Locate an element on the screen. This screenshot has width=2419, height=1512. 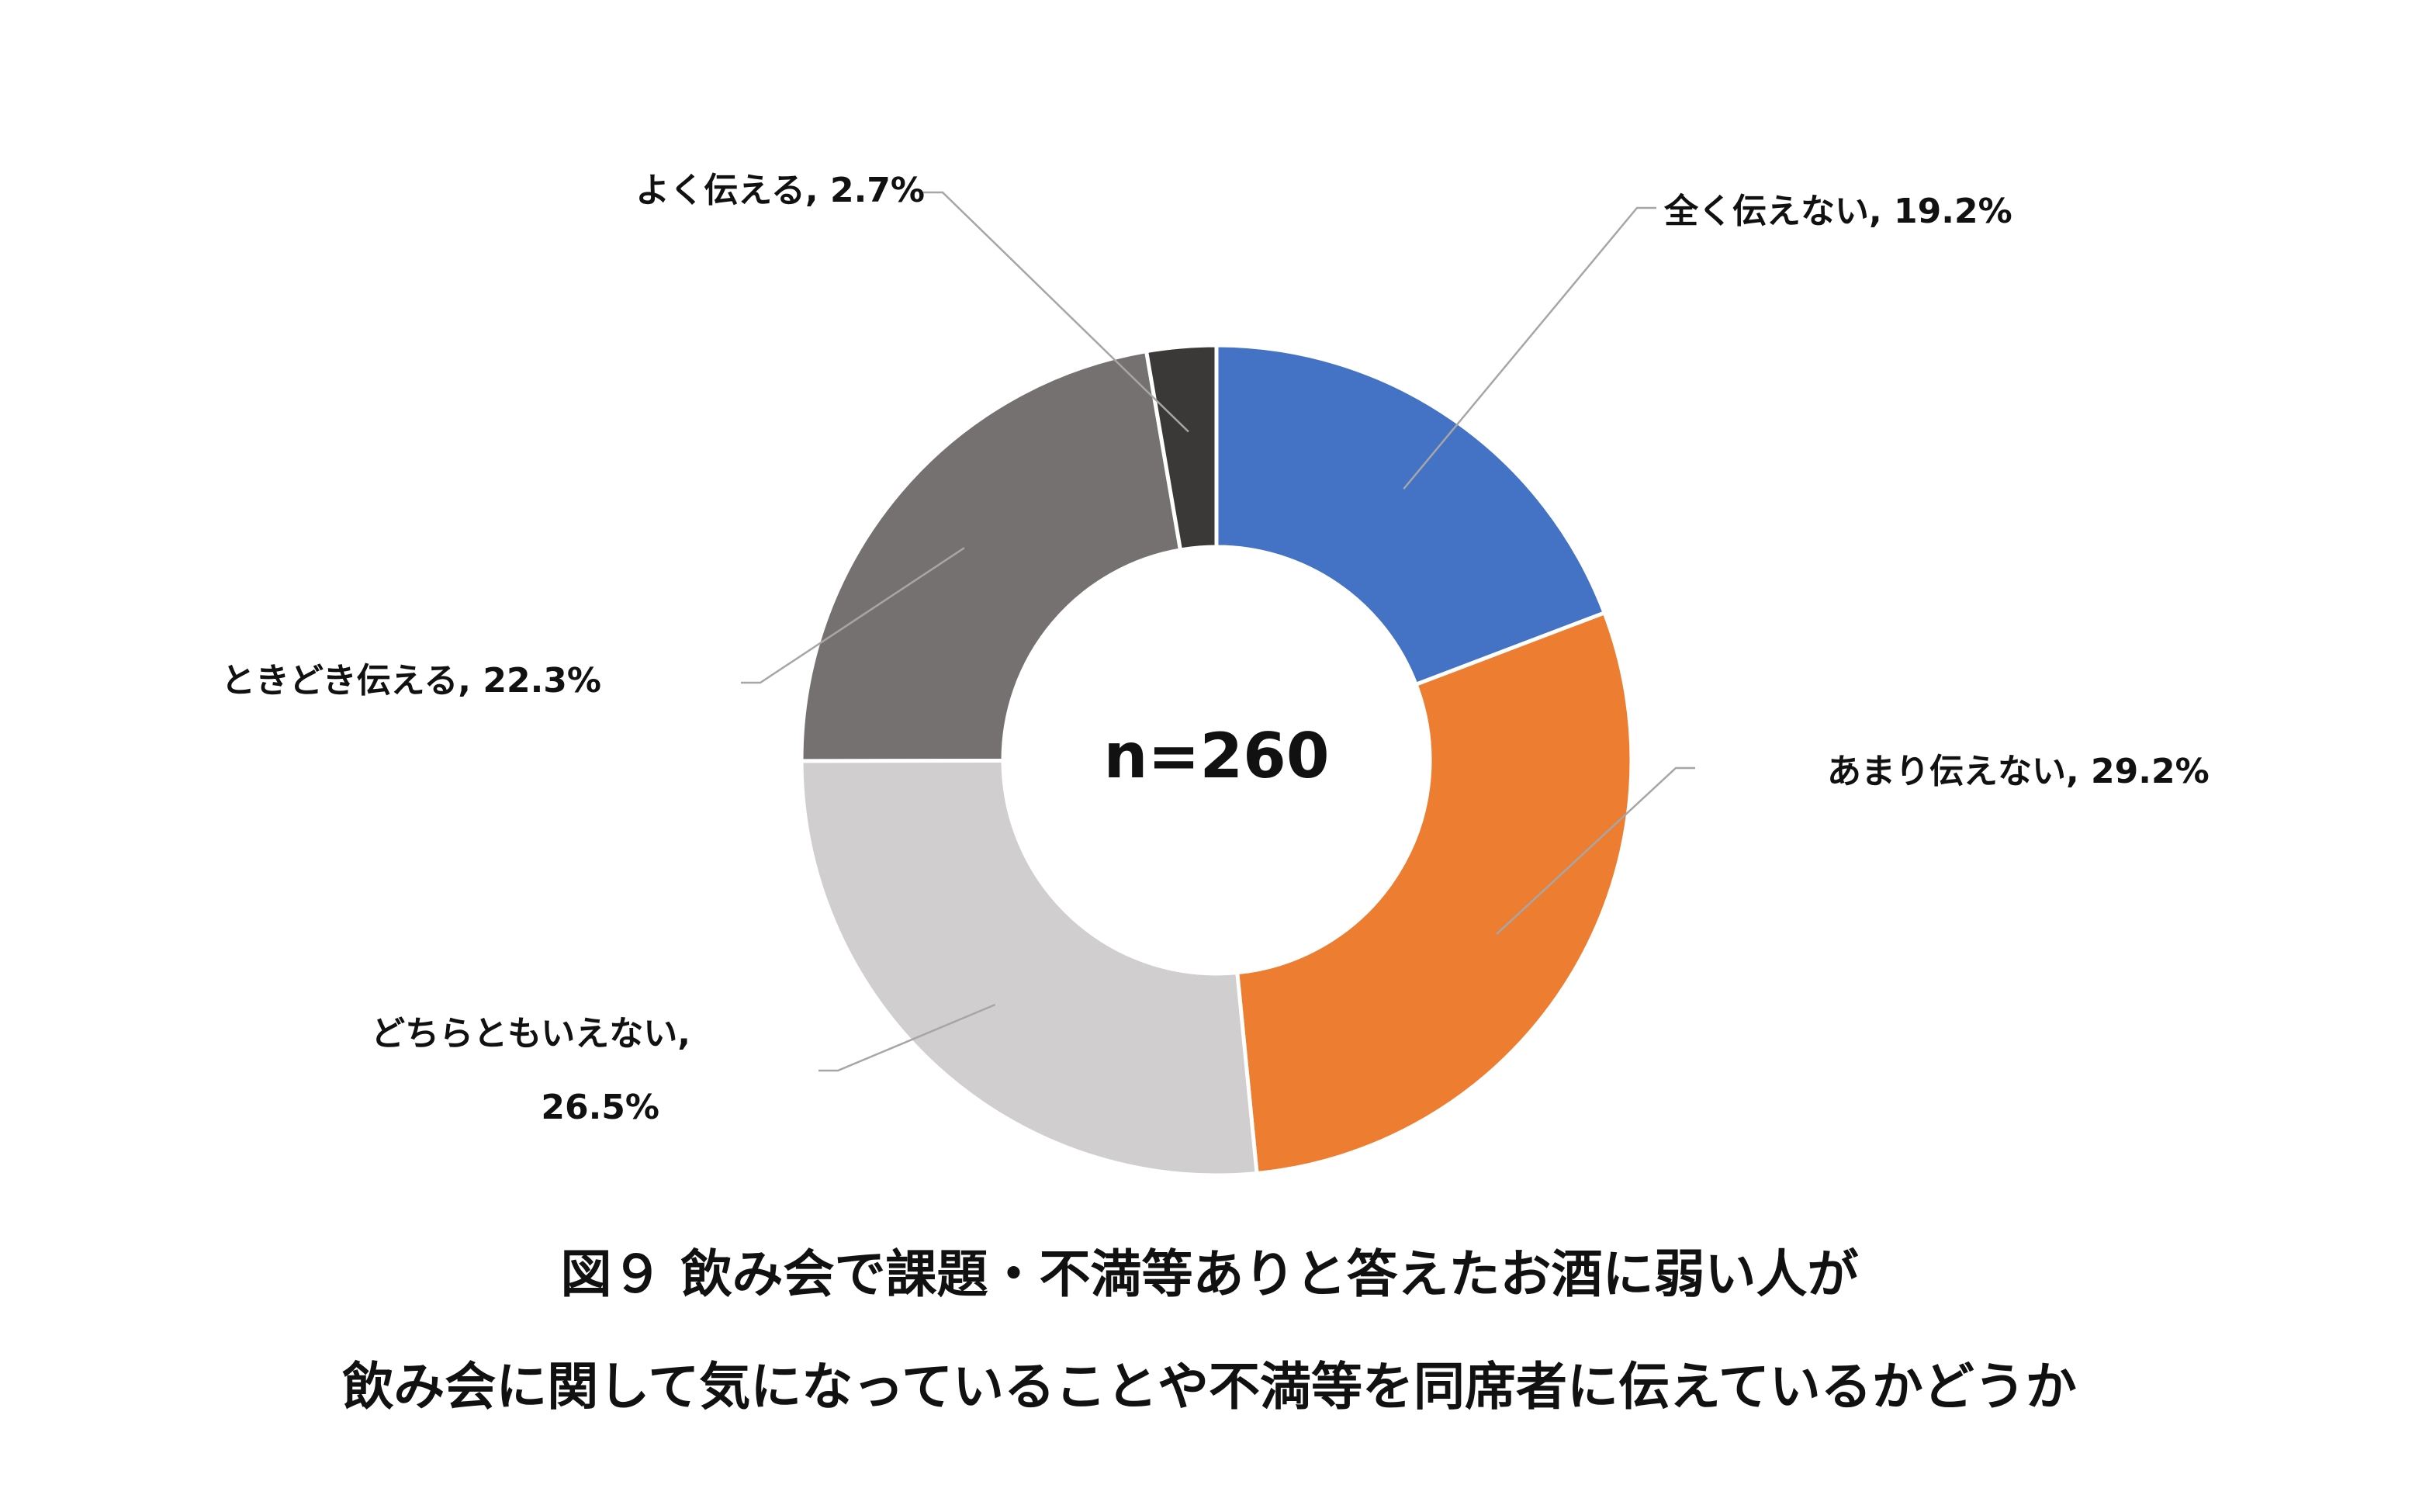
data-label-3-value: 26.5% is located at coordinates (600, 1107).